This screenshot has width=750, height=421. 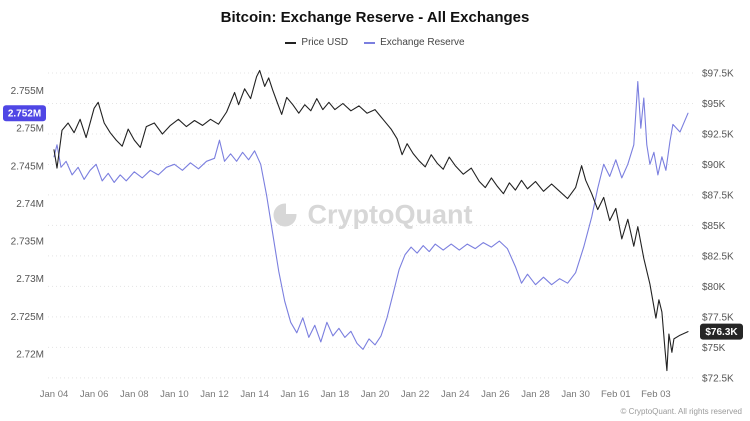 What do you see at coordinates (714, 348) in the screenshot?
I see `y-right-tick-label: $75K` at bounding box center [714, 348].